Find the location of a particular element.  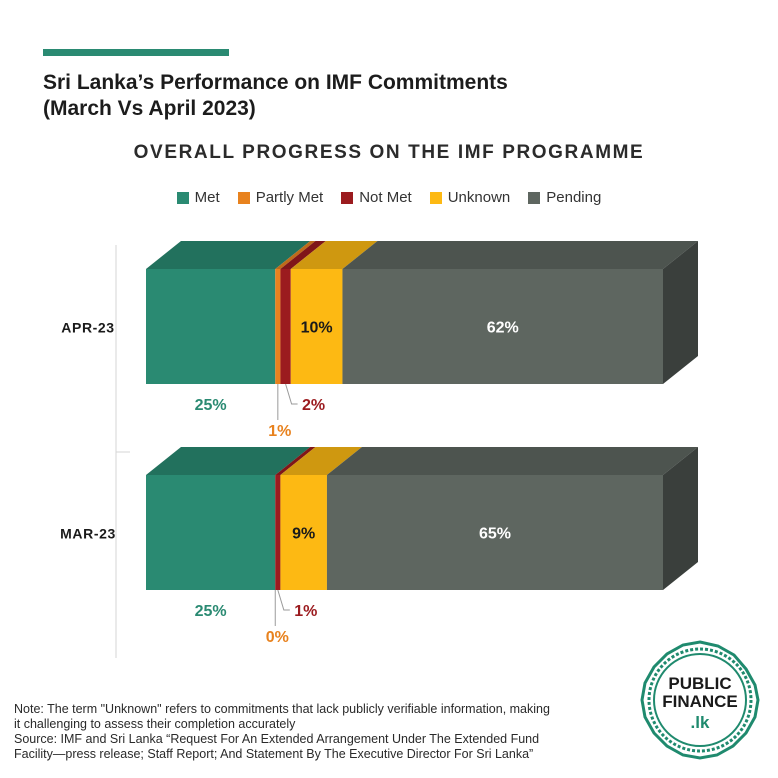

logo-pattern-ring is located at coordinates (700, 700).